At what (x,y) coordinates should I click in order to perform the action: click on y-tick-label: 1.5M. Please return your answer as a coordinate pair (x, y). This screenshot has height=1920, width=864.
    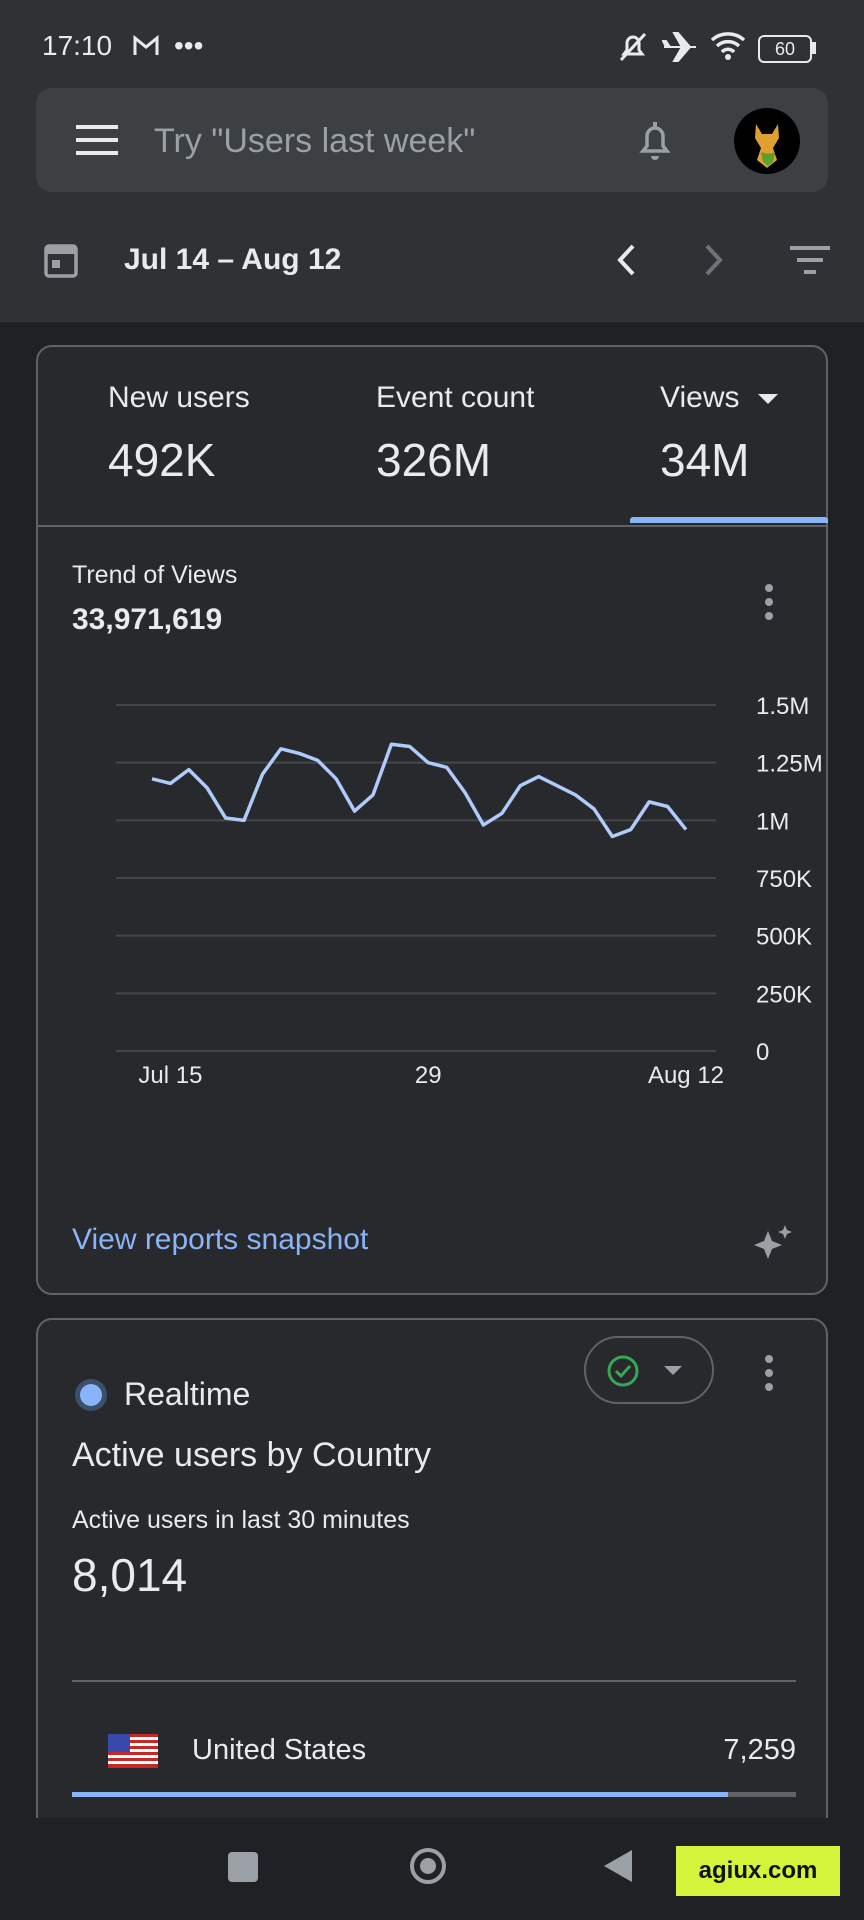
    Looking at the image, I should click on (782, 706).